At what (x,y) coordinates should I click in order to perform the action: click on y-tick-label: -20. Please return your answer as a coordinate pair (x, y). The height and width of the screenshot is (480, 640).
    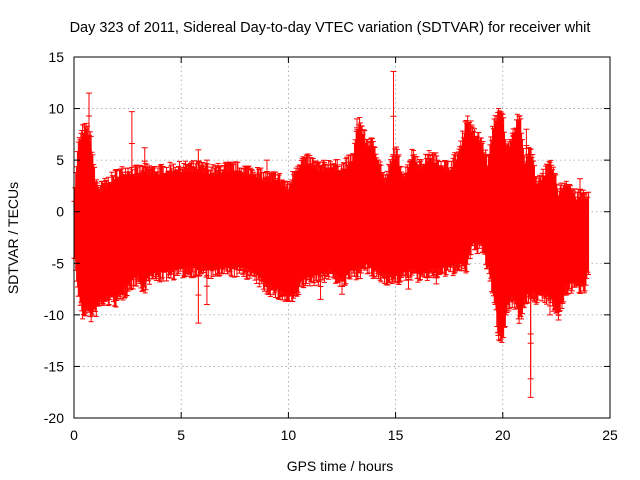
    Looking at the image, I should click on (54, 418).